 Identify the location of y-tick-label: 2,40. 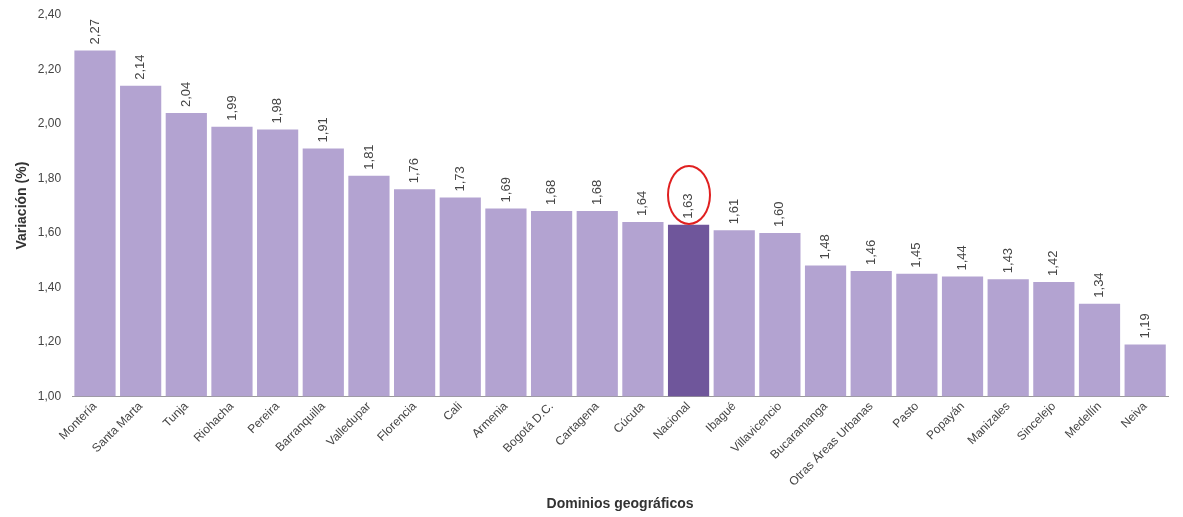
(49, 14).